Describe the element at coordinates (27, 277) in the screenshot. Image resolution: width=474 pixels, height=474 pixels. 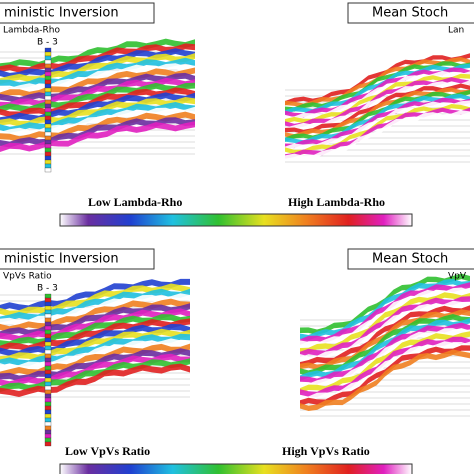
I see `attribute-label: VpVs Ratio` at that location.